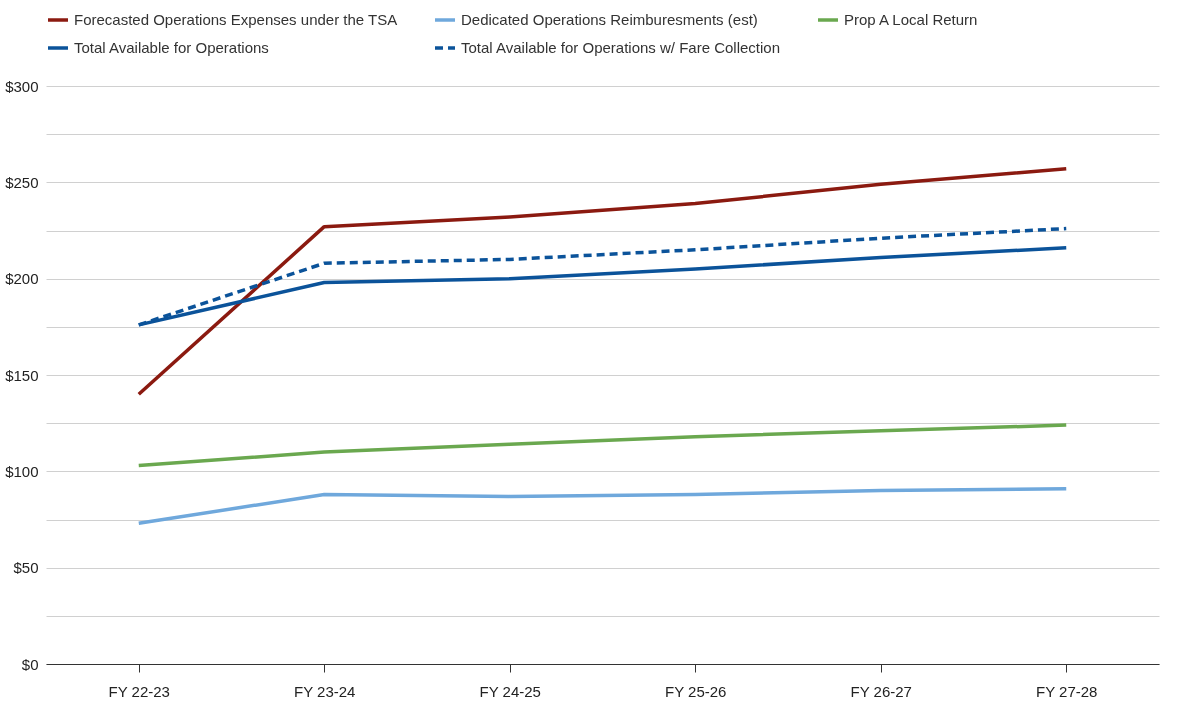 The image size is (1181, 711). I want to click on x-tick-label: FY 24-25, so click(510, 691).